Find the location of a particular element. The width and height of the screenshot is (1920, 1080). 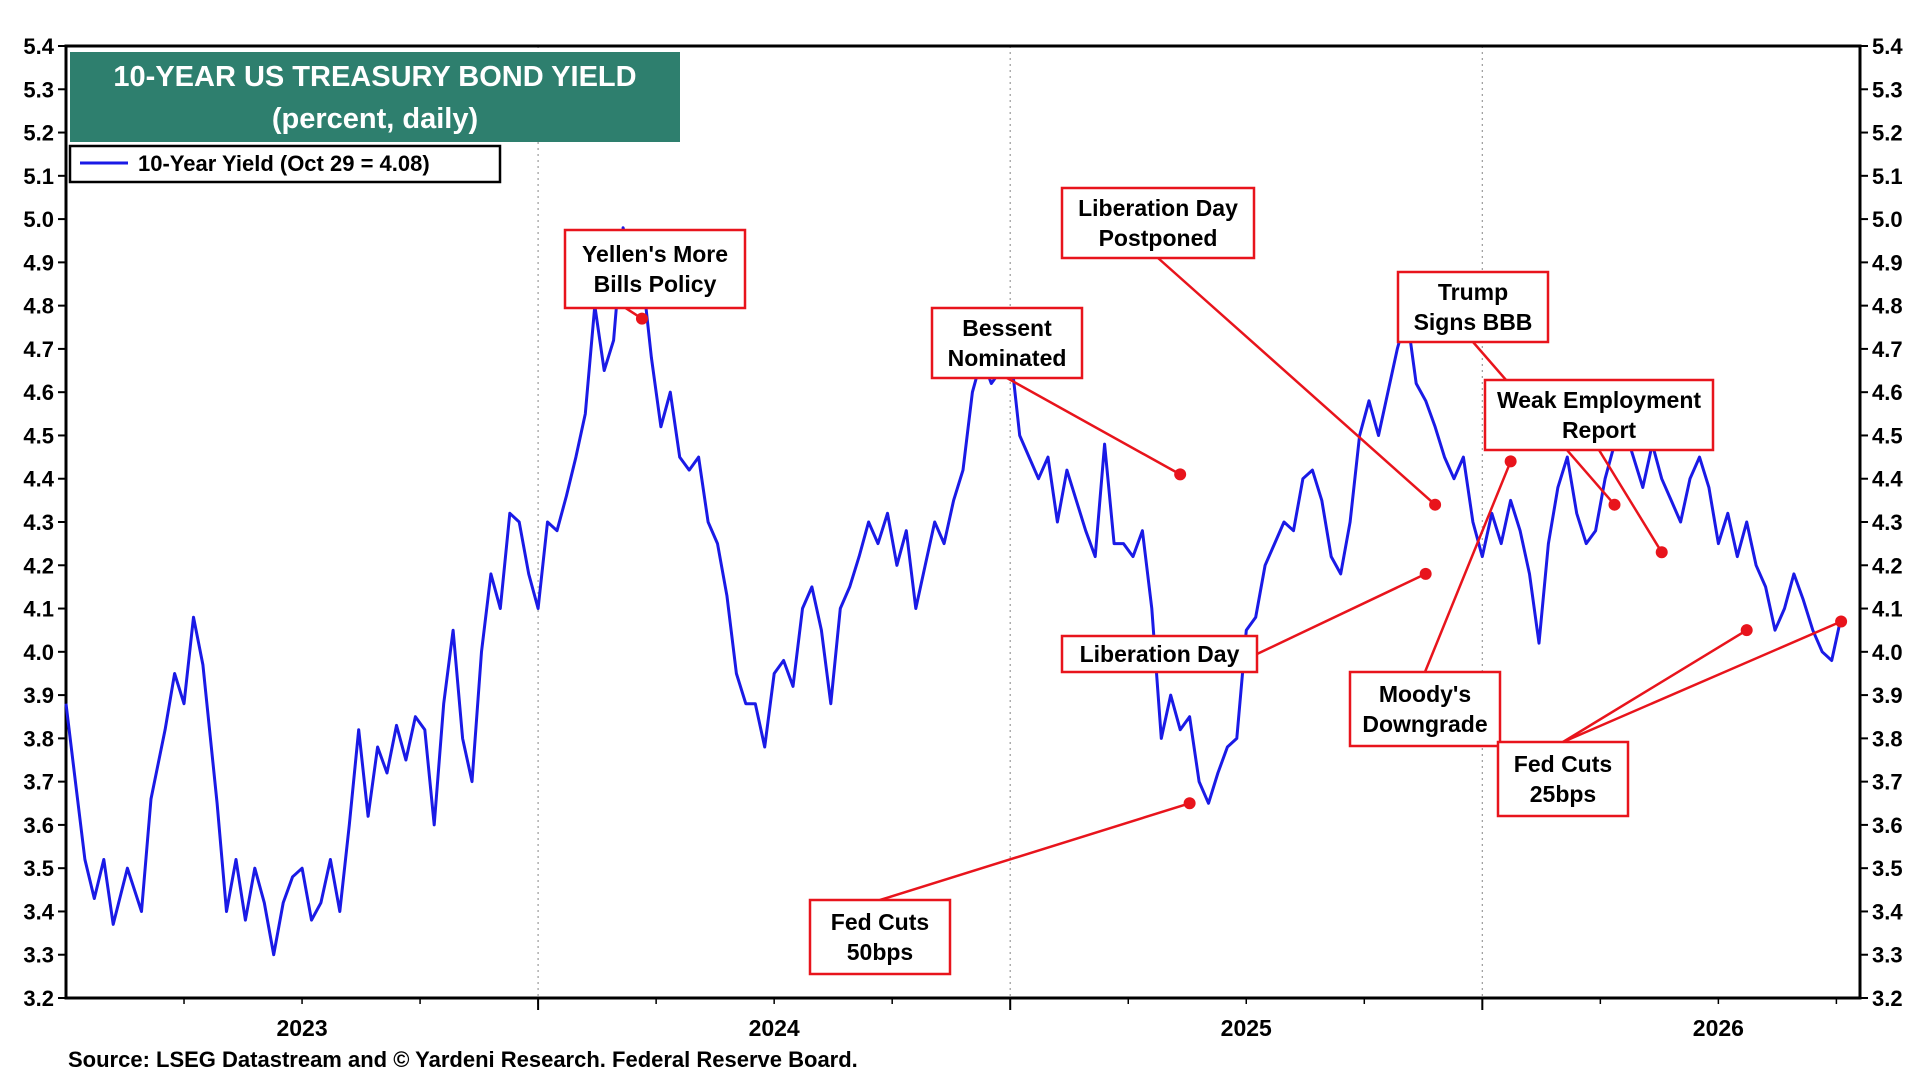

y-tick-label-right: 3.5 is located at coordinates (1887, 868).